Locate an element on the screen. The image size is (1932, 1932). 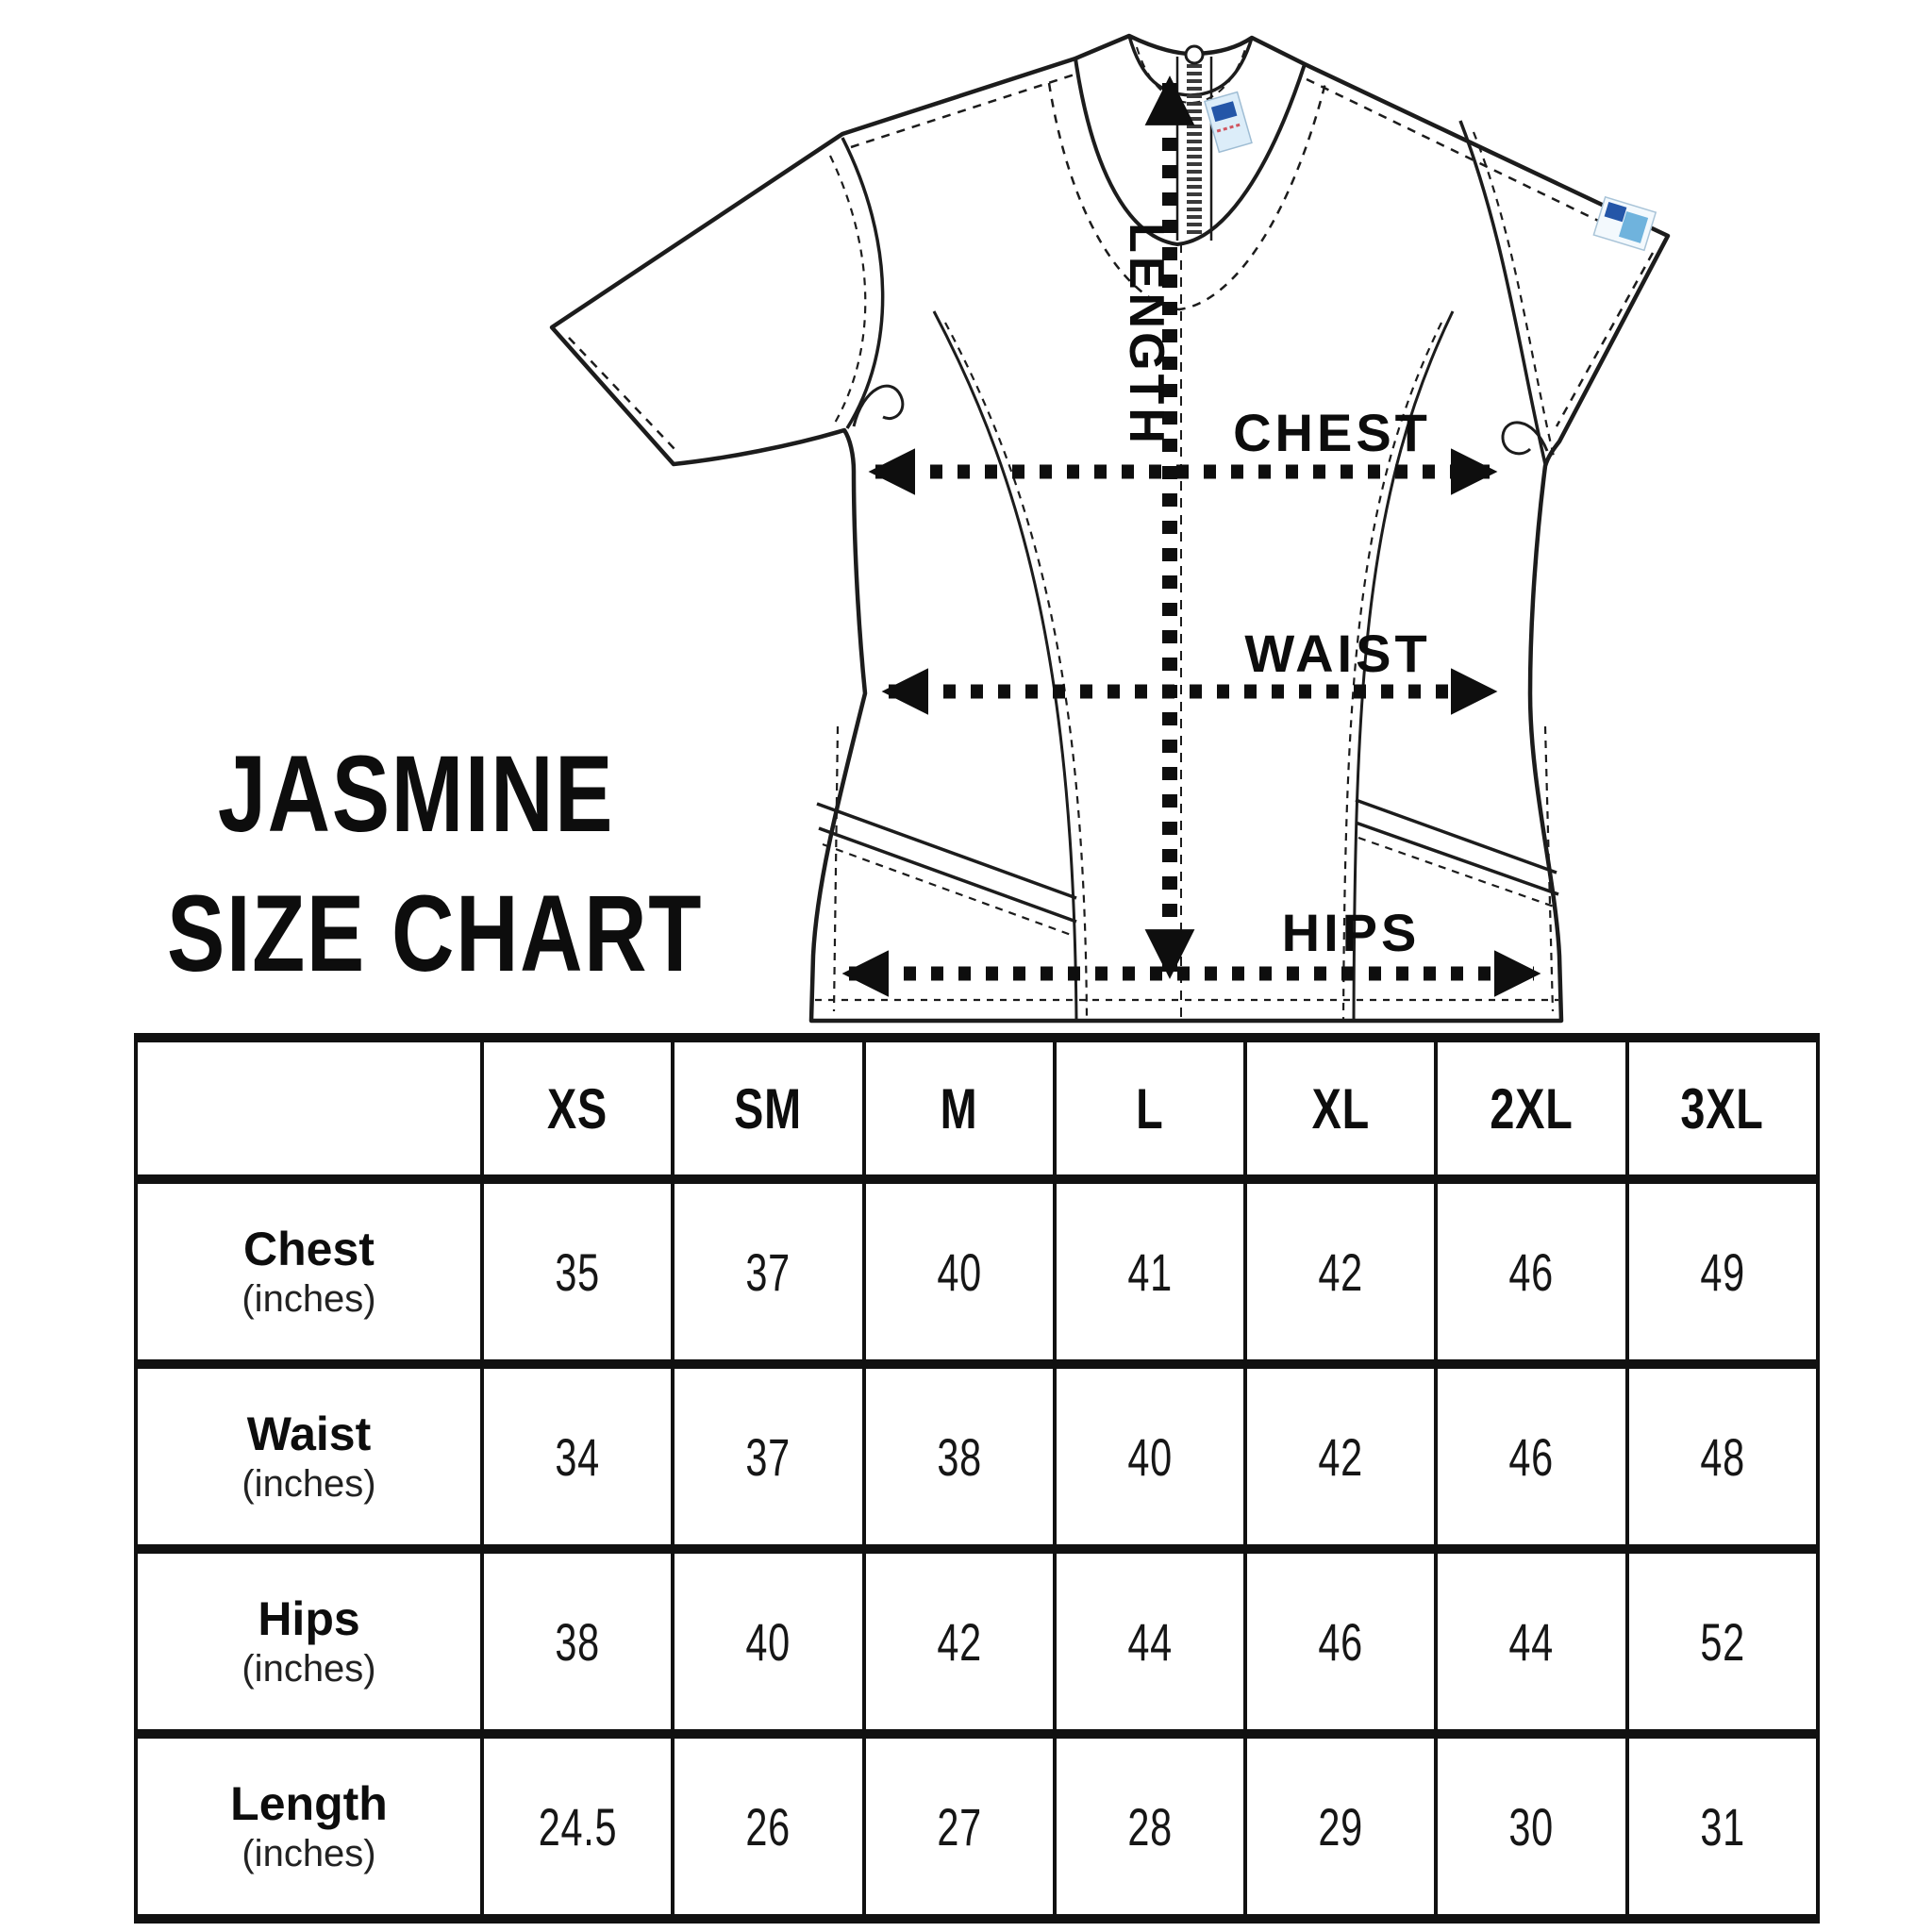
waist-row: Waist (inches) 34 37 38 40 42 46 48 is located at coordinates (978, 1456).